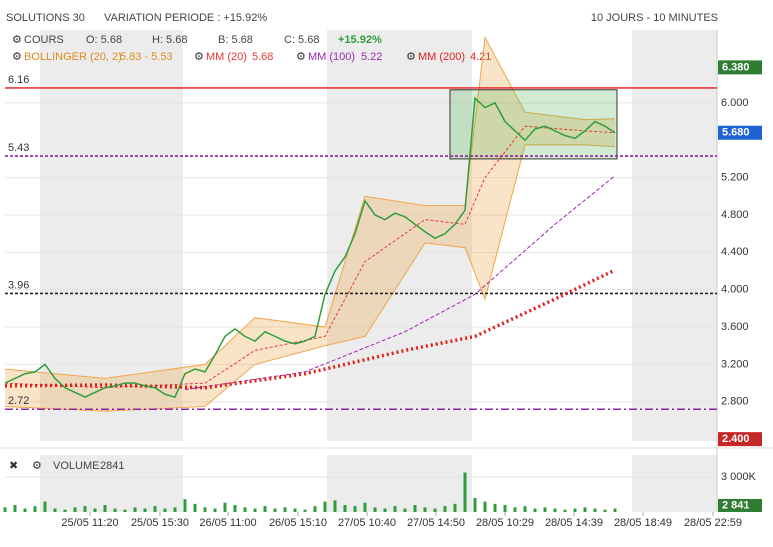 This screenshot has height=547, width=773. I want to click on price-badge-label: 5.680, so click(736, 133).